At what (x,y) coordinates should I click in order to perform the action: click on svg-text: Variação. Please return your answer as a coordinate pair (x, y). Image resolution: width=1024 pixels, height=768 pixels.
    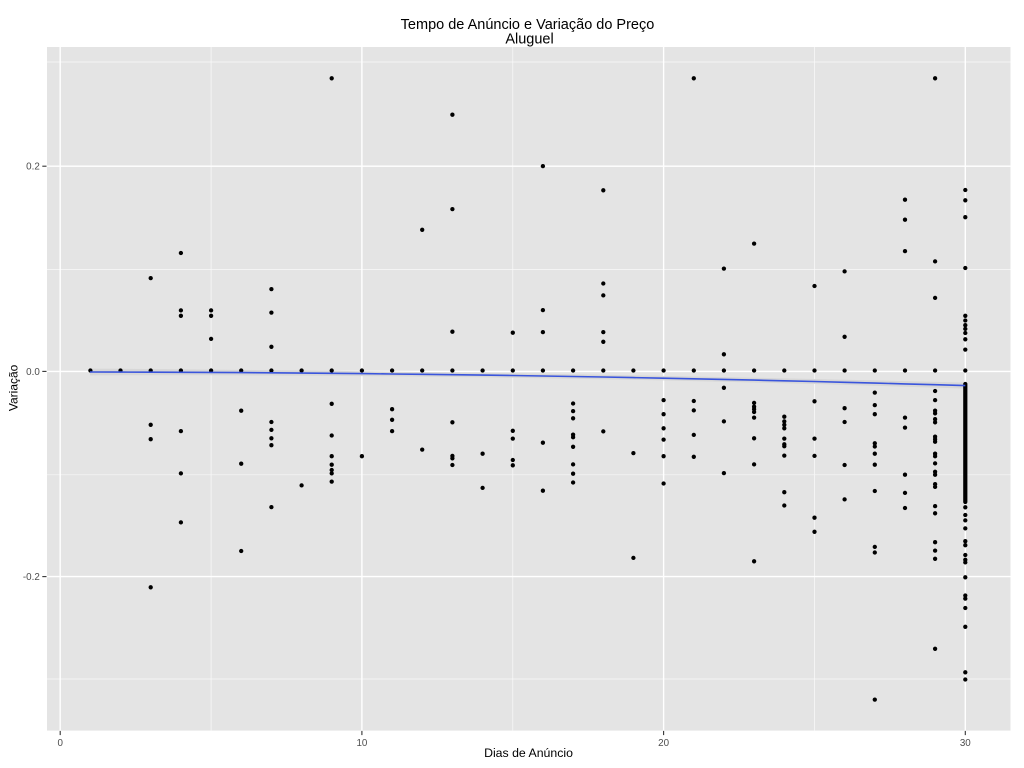
    Looking at the image, I should click on (14, 387).